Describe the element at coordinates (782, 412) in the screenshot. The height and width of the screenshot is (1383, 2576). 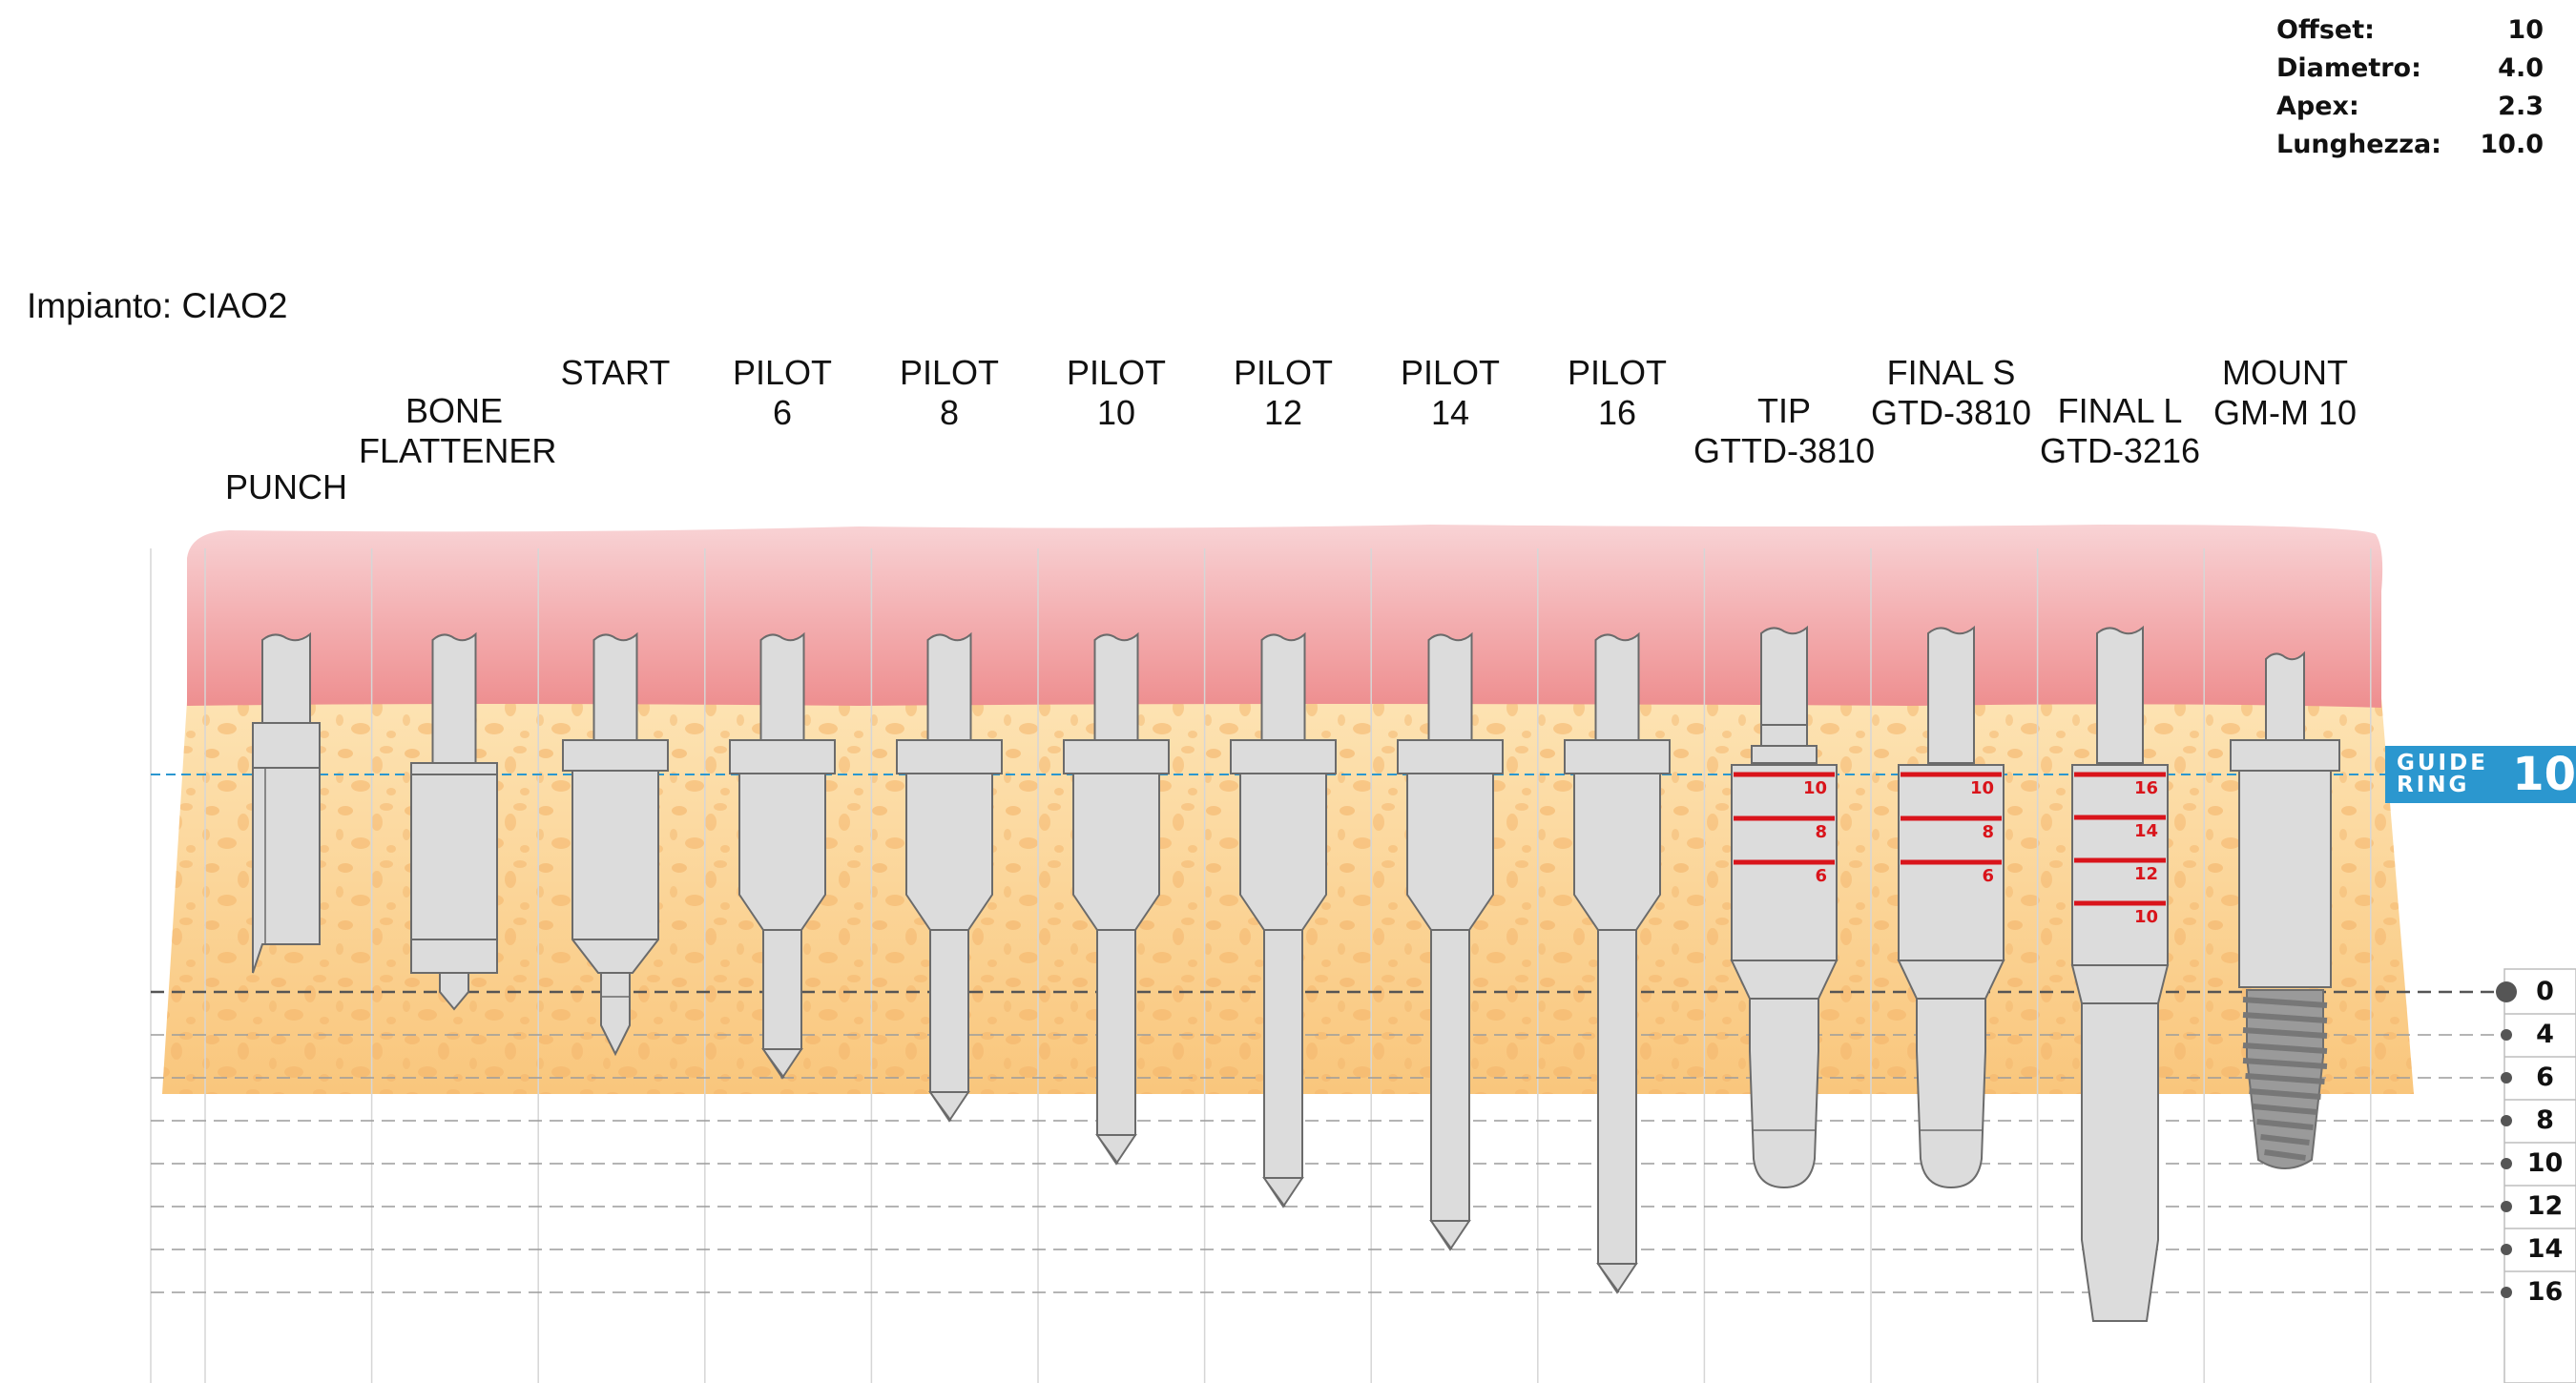
I see `tool-label-line2: 6` at that location.